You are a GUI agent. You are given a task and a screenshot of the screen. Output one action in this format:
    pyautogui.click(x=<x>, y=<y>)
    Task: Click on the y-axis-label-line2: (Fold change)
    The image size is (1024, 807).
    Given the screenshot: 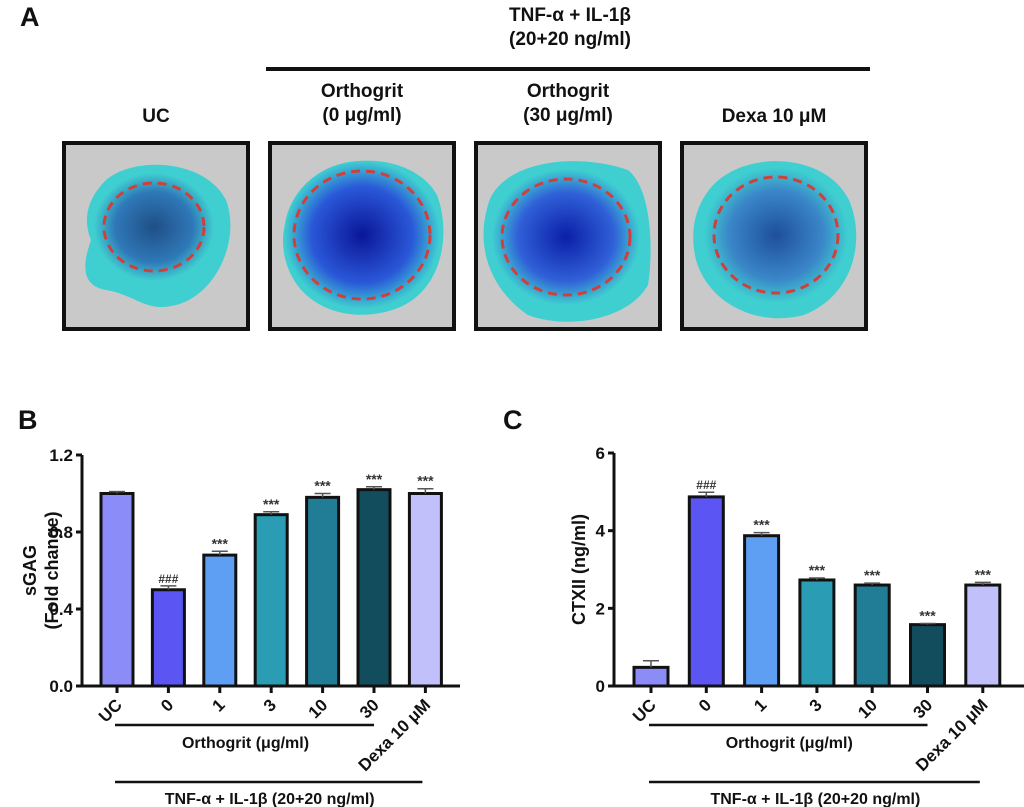 What is the action you would take?
    pyautogui.click(x=52, y=571)
    